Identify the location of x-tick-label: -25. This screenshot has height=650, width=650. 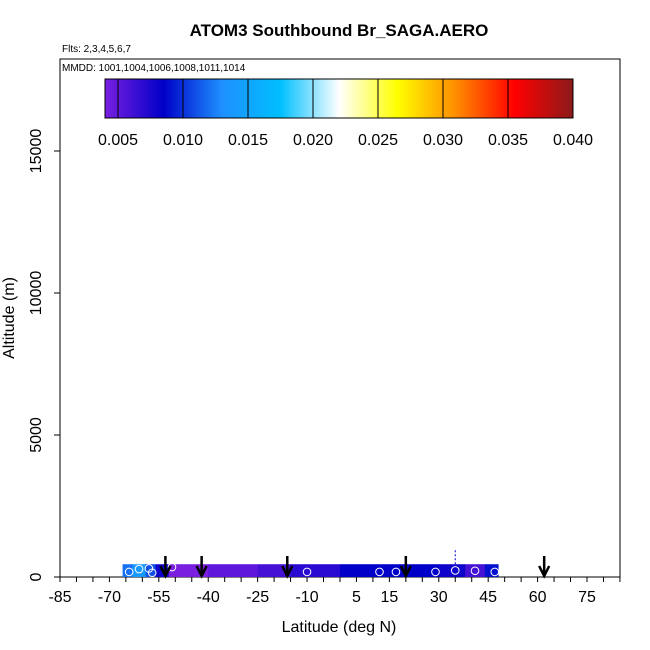
(257, 597).